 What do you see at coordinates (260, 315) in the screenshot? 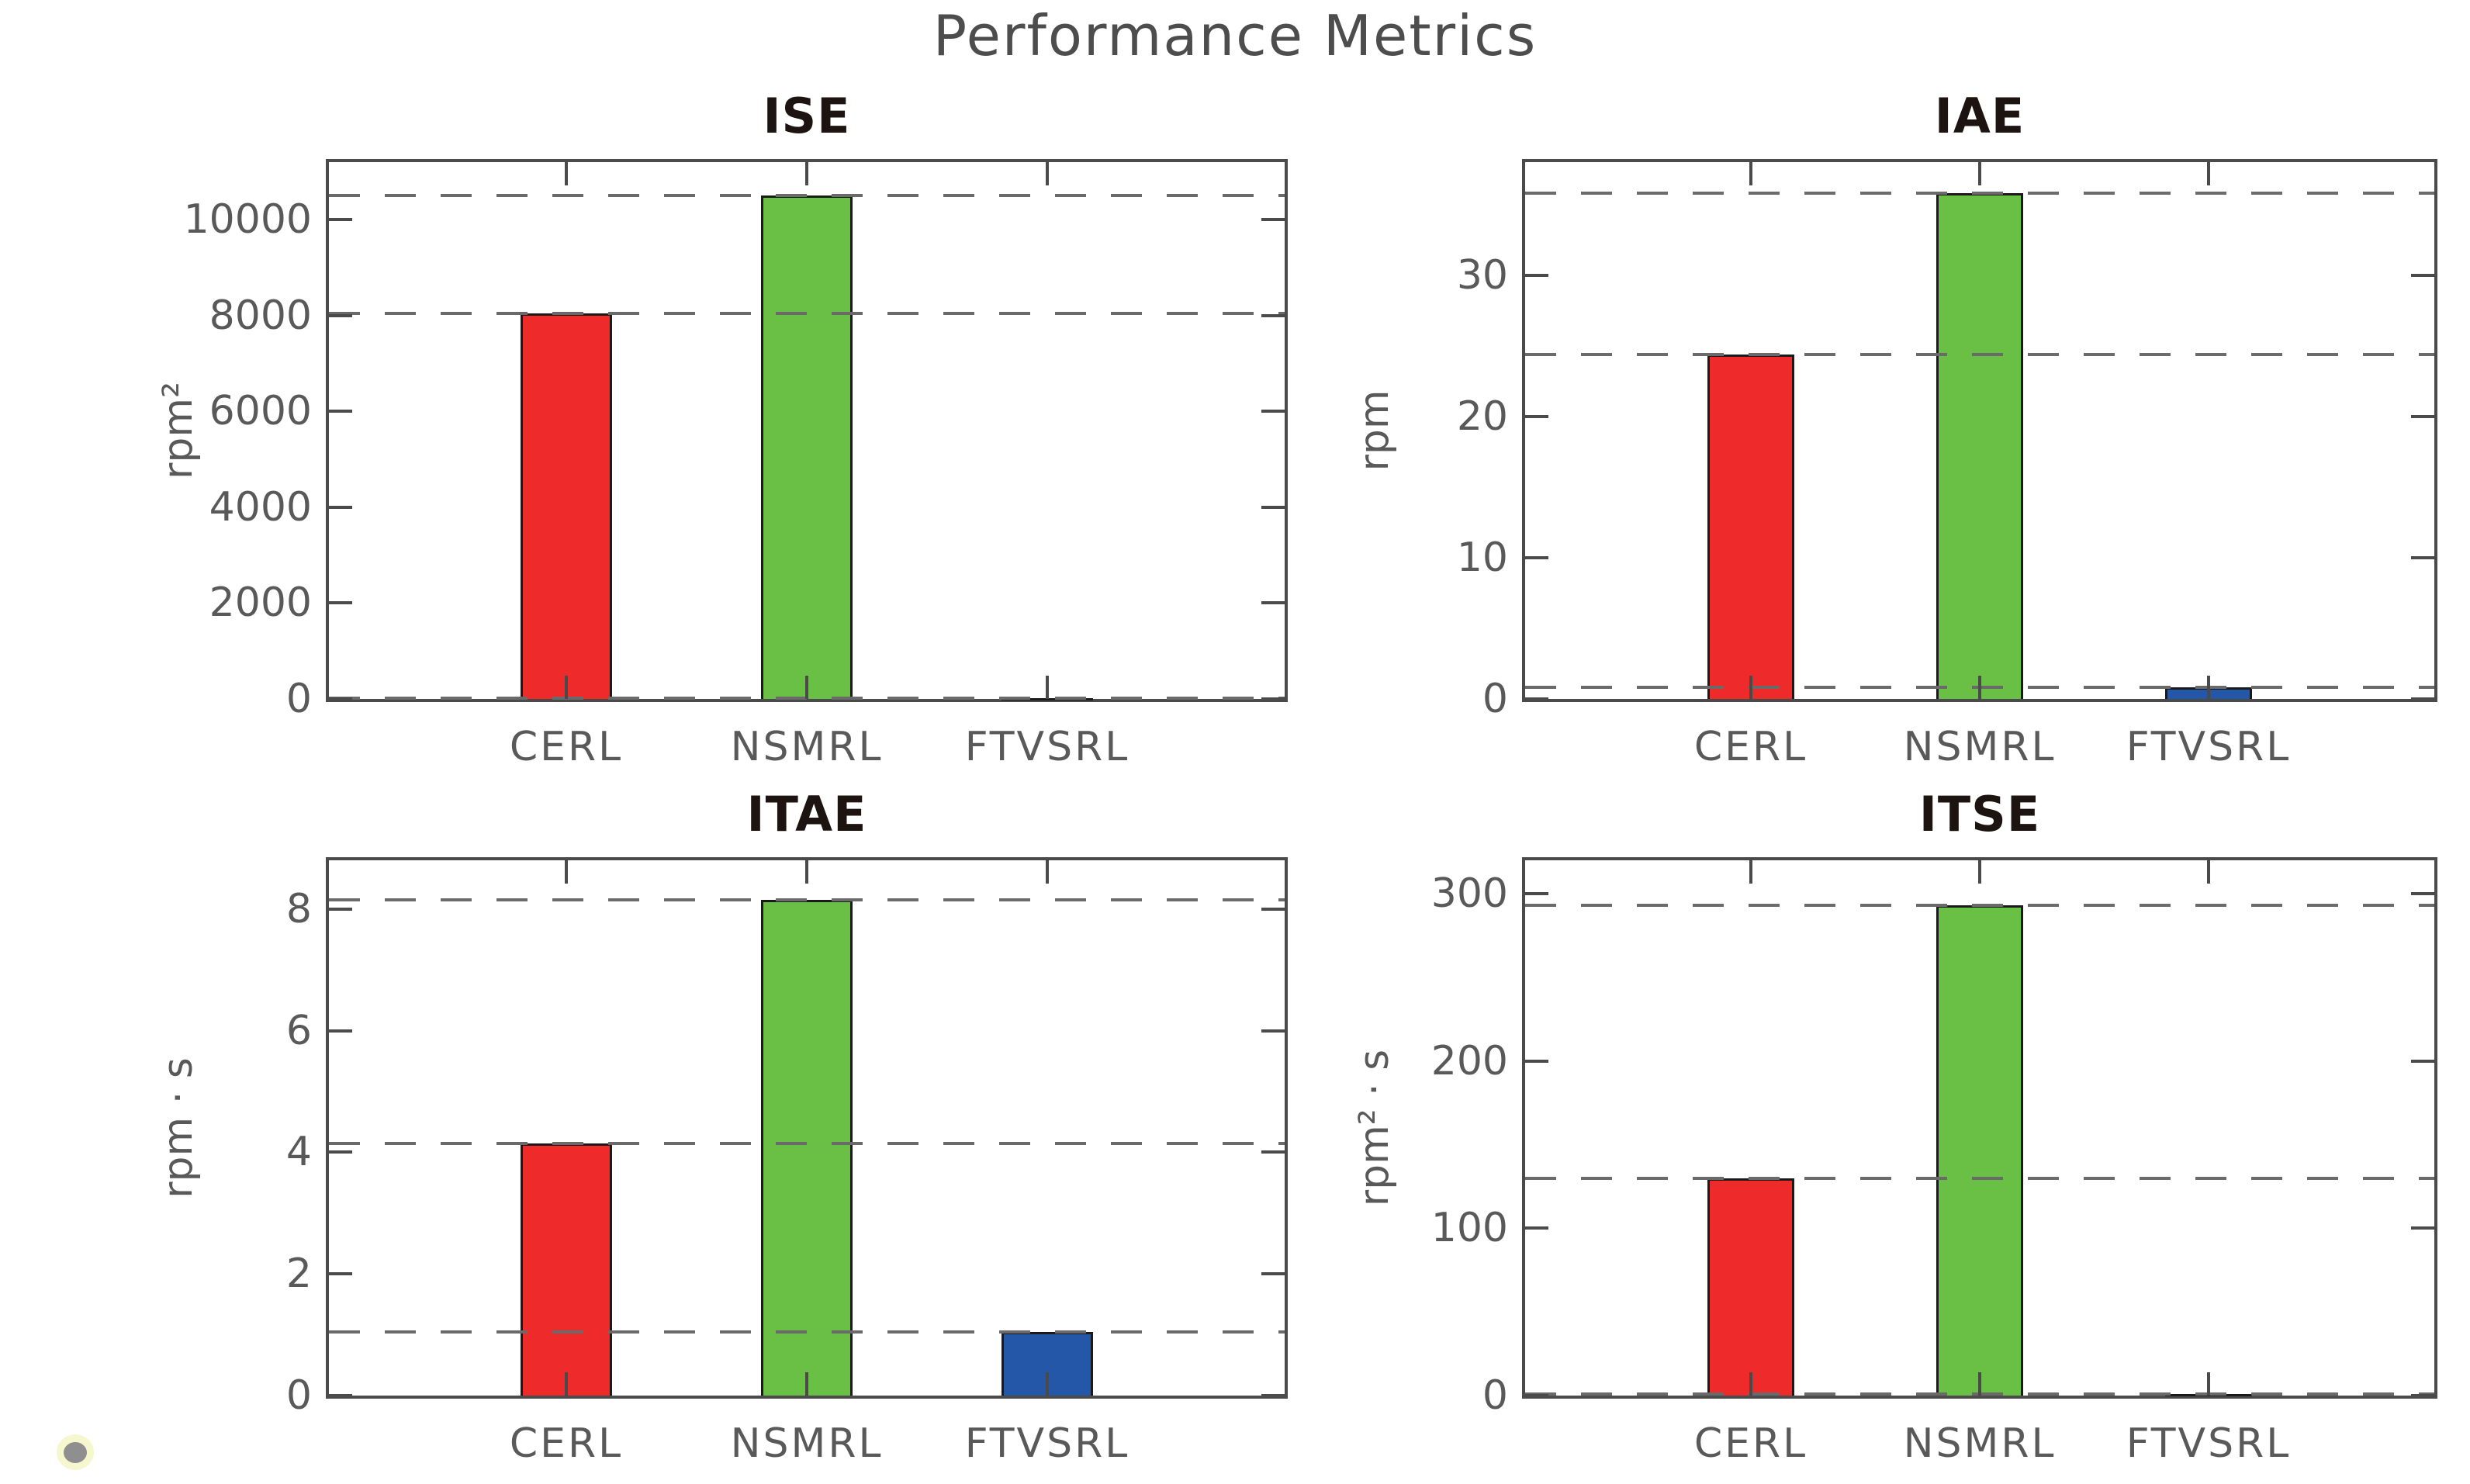
I see `y-tick-label: 8000` at bounding box center [260, 315].